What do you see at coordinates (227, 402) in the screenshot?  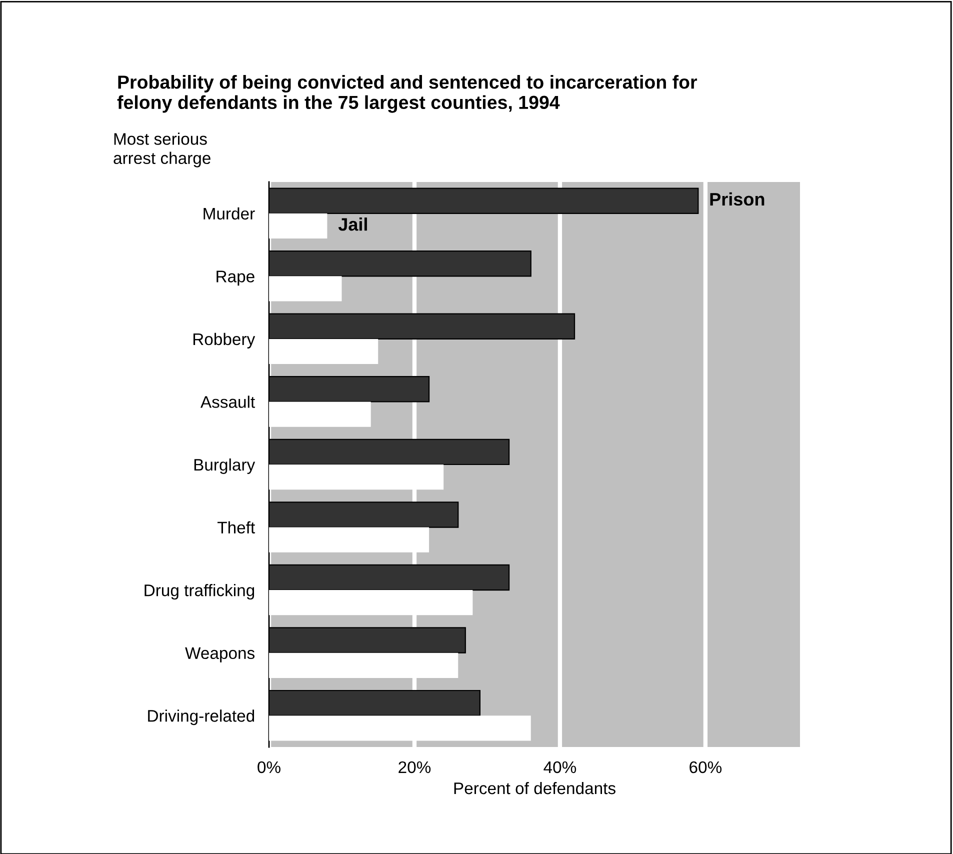 I see `y-tick-label: Assault` at bounding box center [227, 402].